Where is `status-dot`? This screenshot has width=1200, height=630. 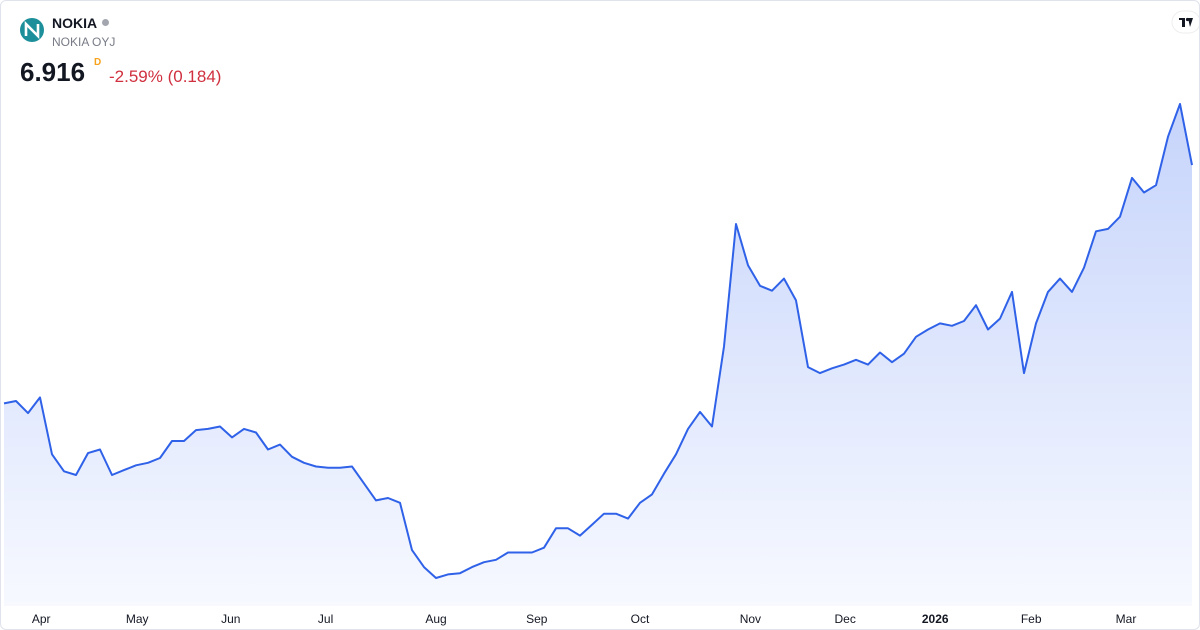
status-dot is located at coordinates (106, 22).